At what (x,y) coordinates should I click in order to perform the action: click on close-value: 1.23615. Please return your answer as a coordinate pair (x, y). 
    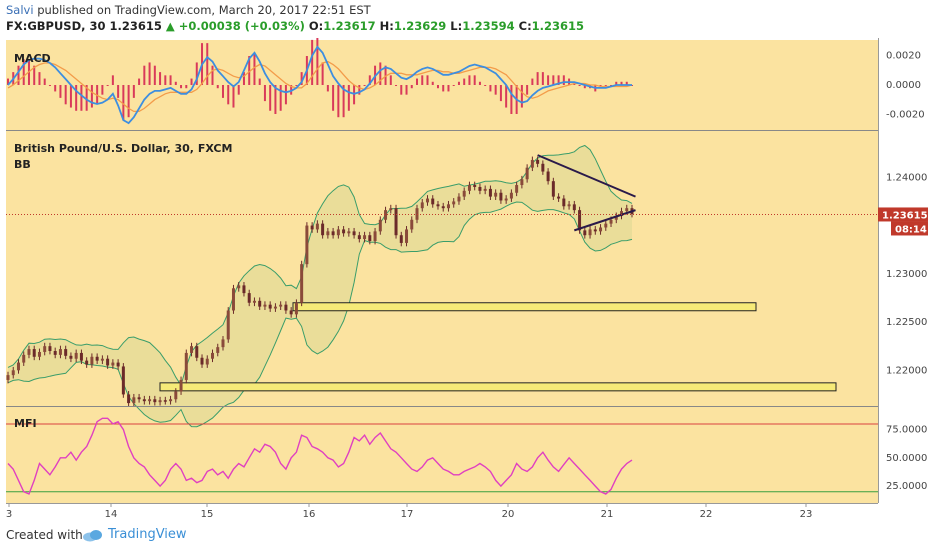
    Looking at the image, I should click on (558, 26).